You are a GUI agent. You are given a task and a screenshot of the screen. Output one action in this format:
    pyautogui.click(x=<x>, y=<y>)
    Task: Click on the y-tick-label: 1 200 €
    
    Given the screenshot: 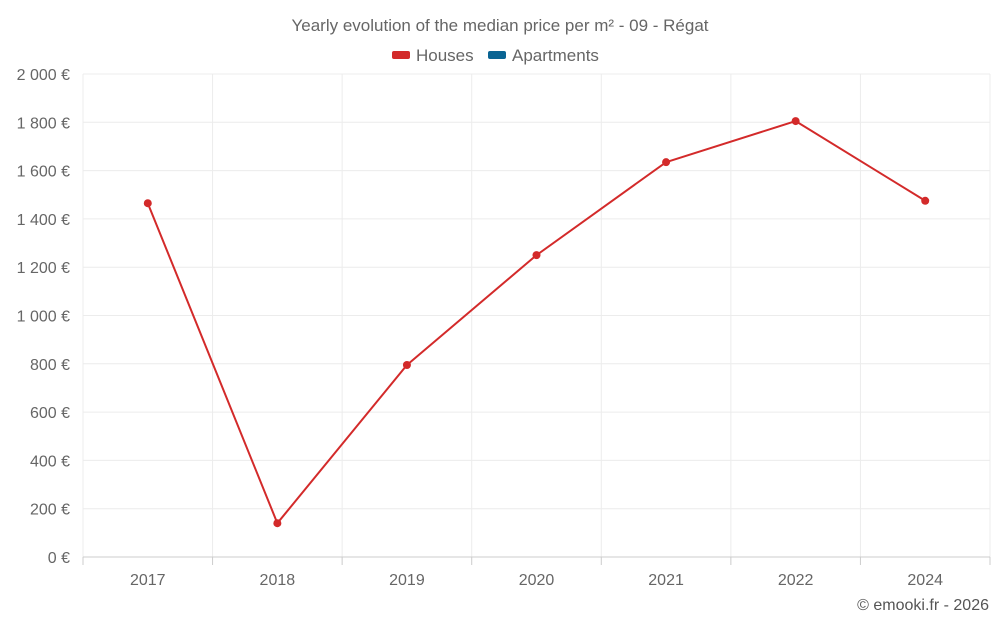 What is the action you would take?
    pyautogui.click(x=43, y=268)
    